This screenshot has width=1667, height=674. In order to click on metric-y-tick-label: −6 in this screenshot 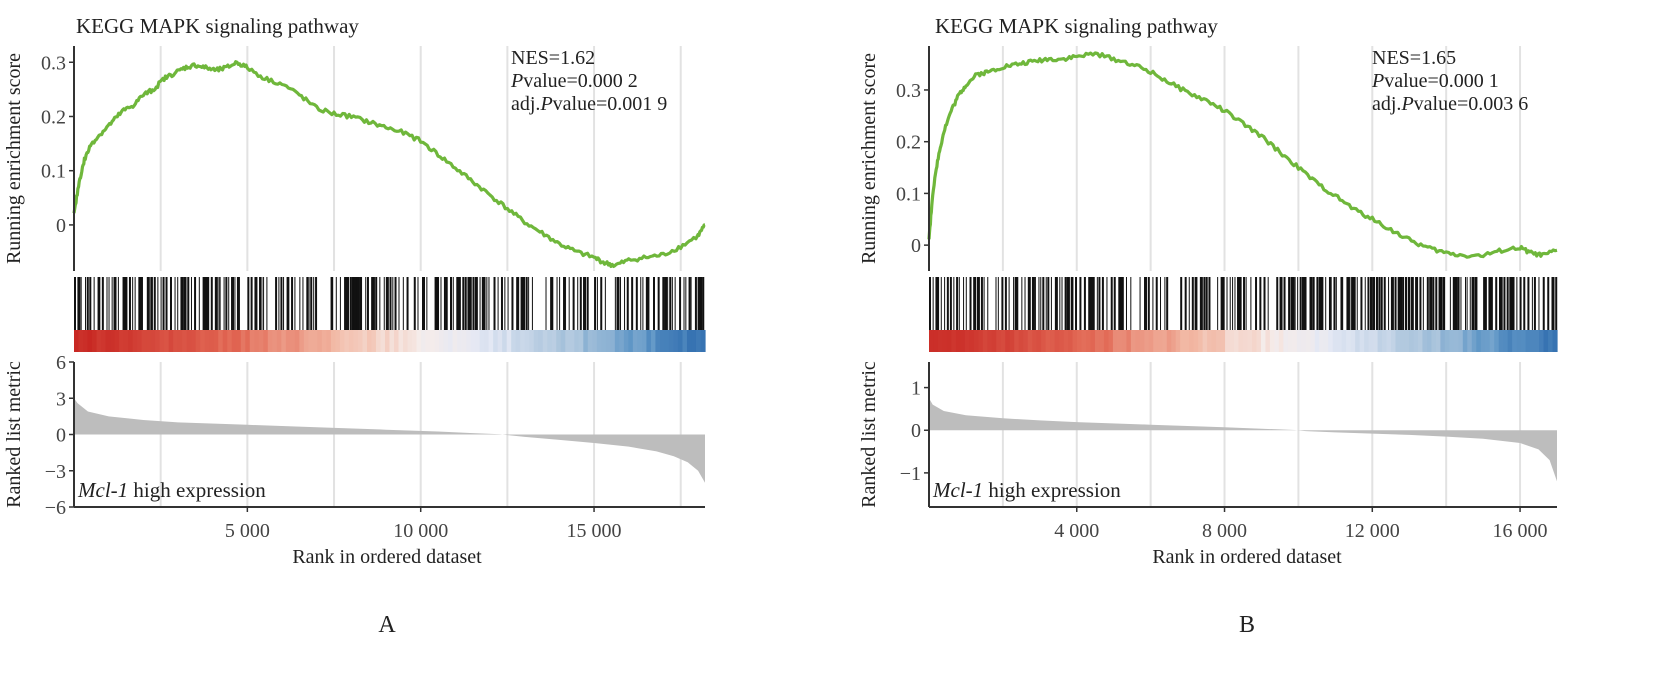, I will do `click(55, 508)`.